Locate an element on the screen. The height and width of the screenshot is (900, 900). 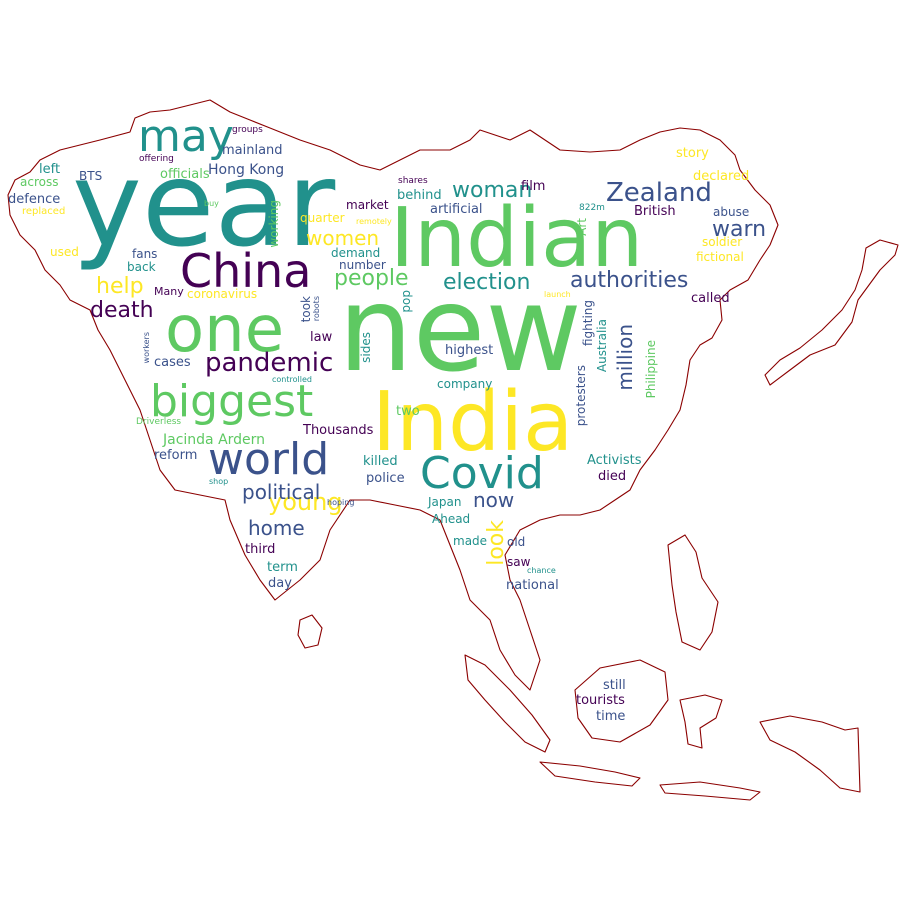
word-took: took is located at coordinates (306, 309).